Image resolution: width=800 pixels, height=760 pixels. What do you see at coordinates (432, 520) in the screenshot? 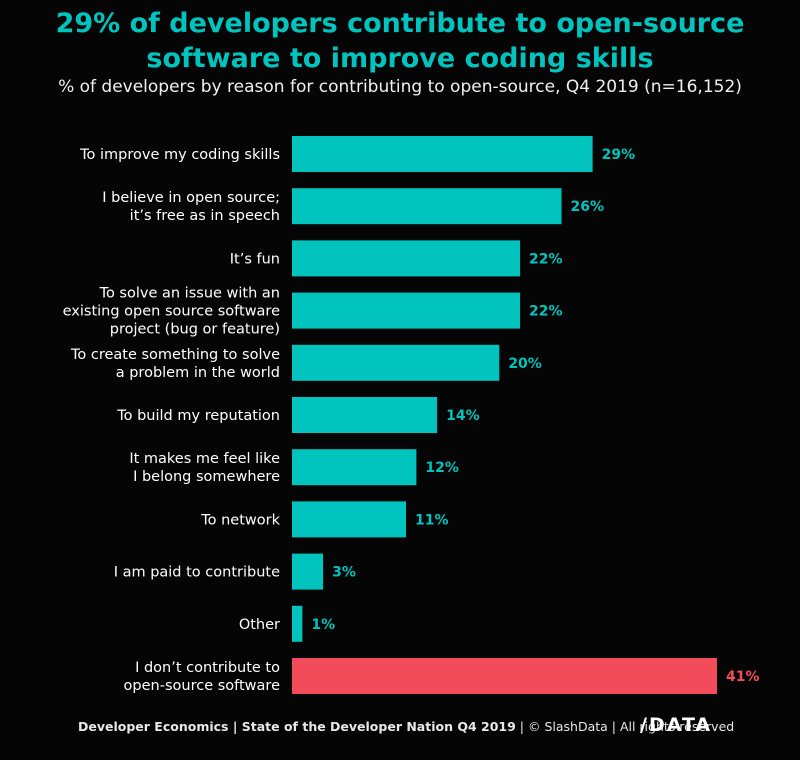
I see `value-label-7: 11%` at bounding box center [432, 520].